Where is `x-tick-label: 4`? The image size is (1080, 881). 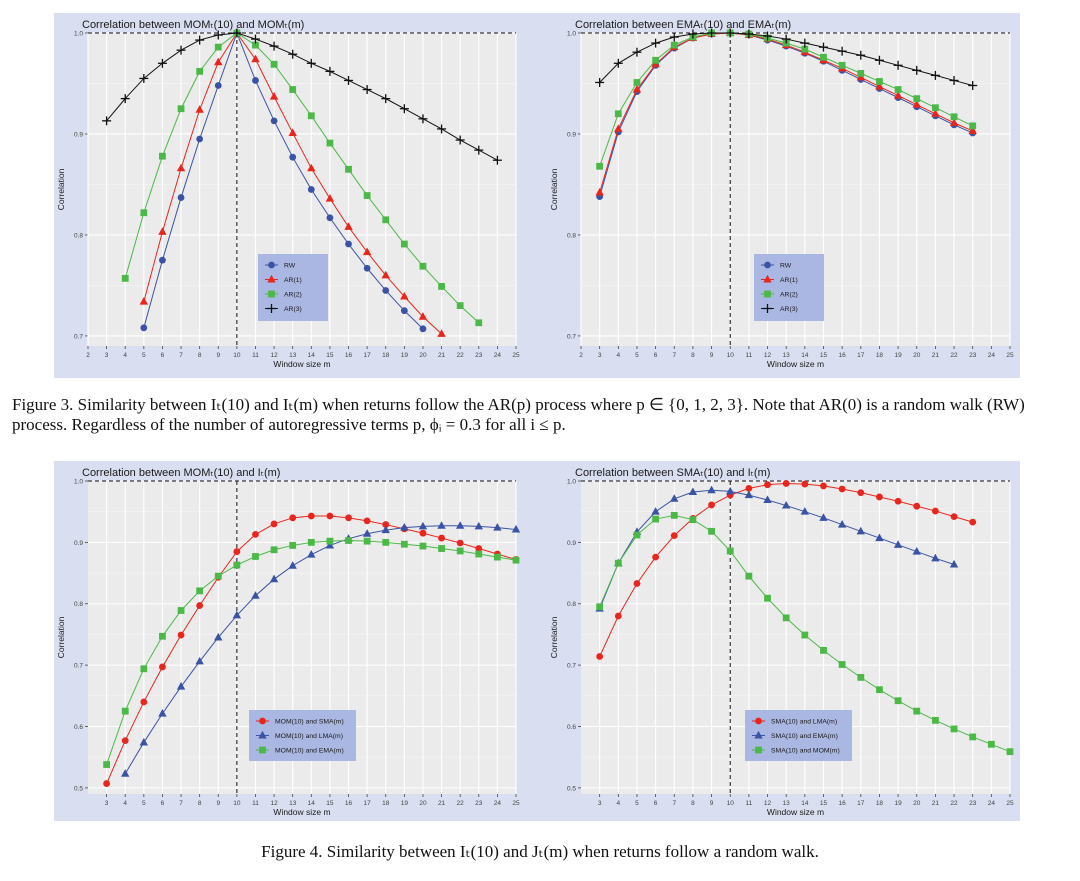 x-tick-label: 4 is located at coordinates (618, 803).